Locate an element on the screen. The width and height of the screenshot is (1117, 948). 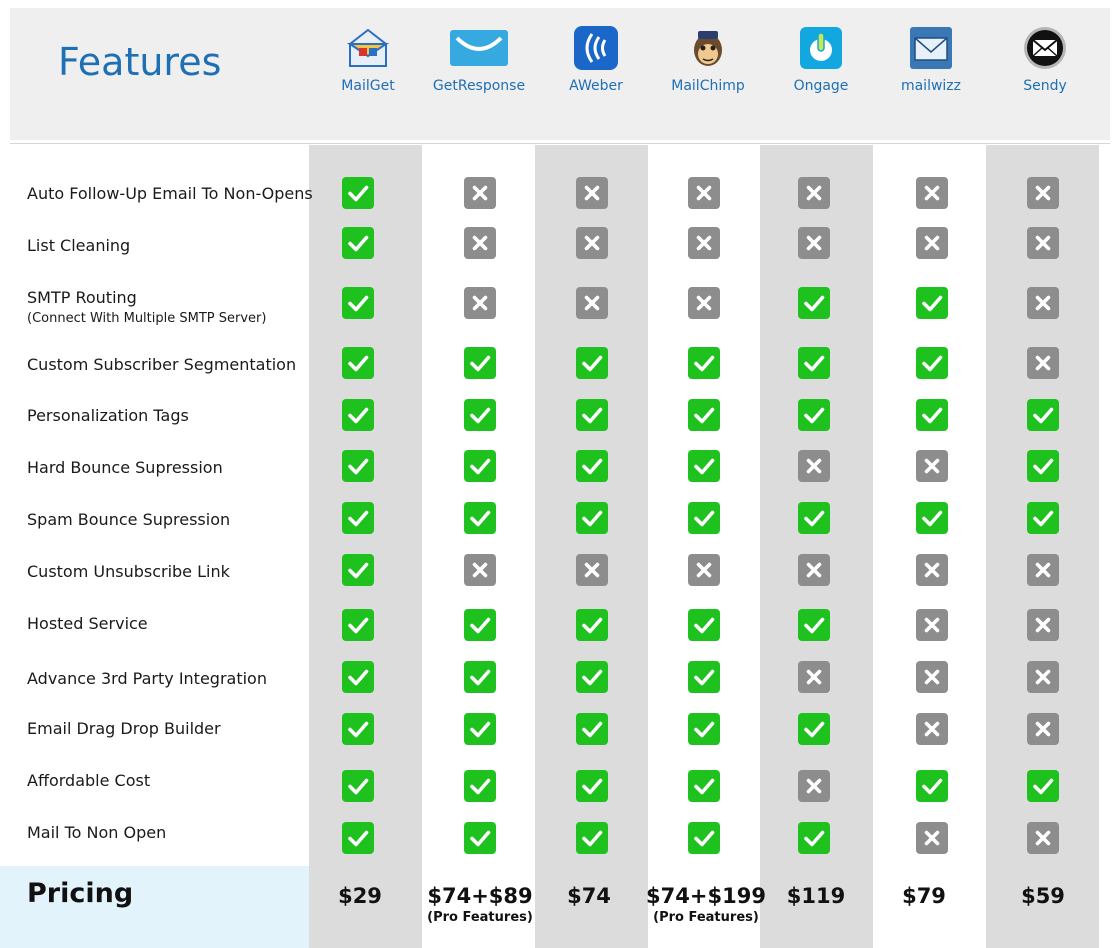
vendor-name: Sendy is located at coordinates (1045, 86).